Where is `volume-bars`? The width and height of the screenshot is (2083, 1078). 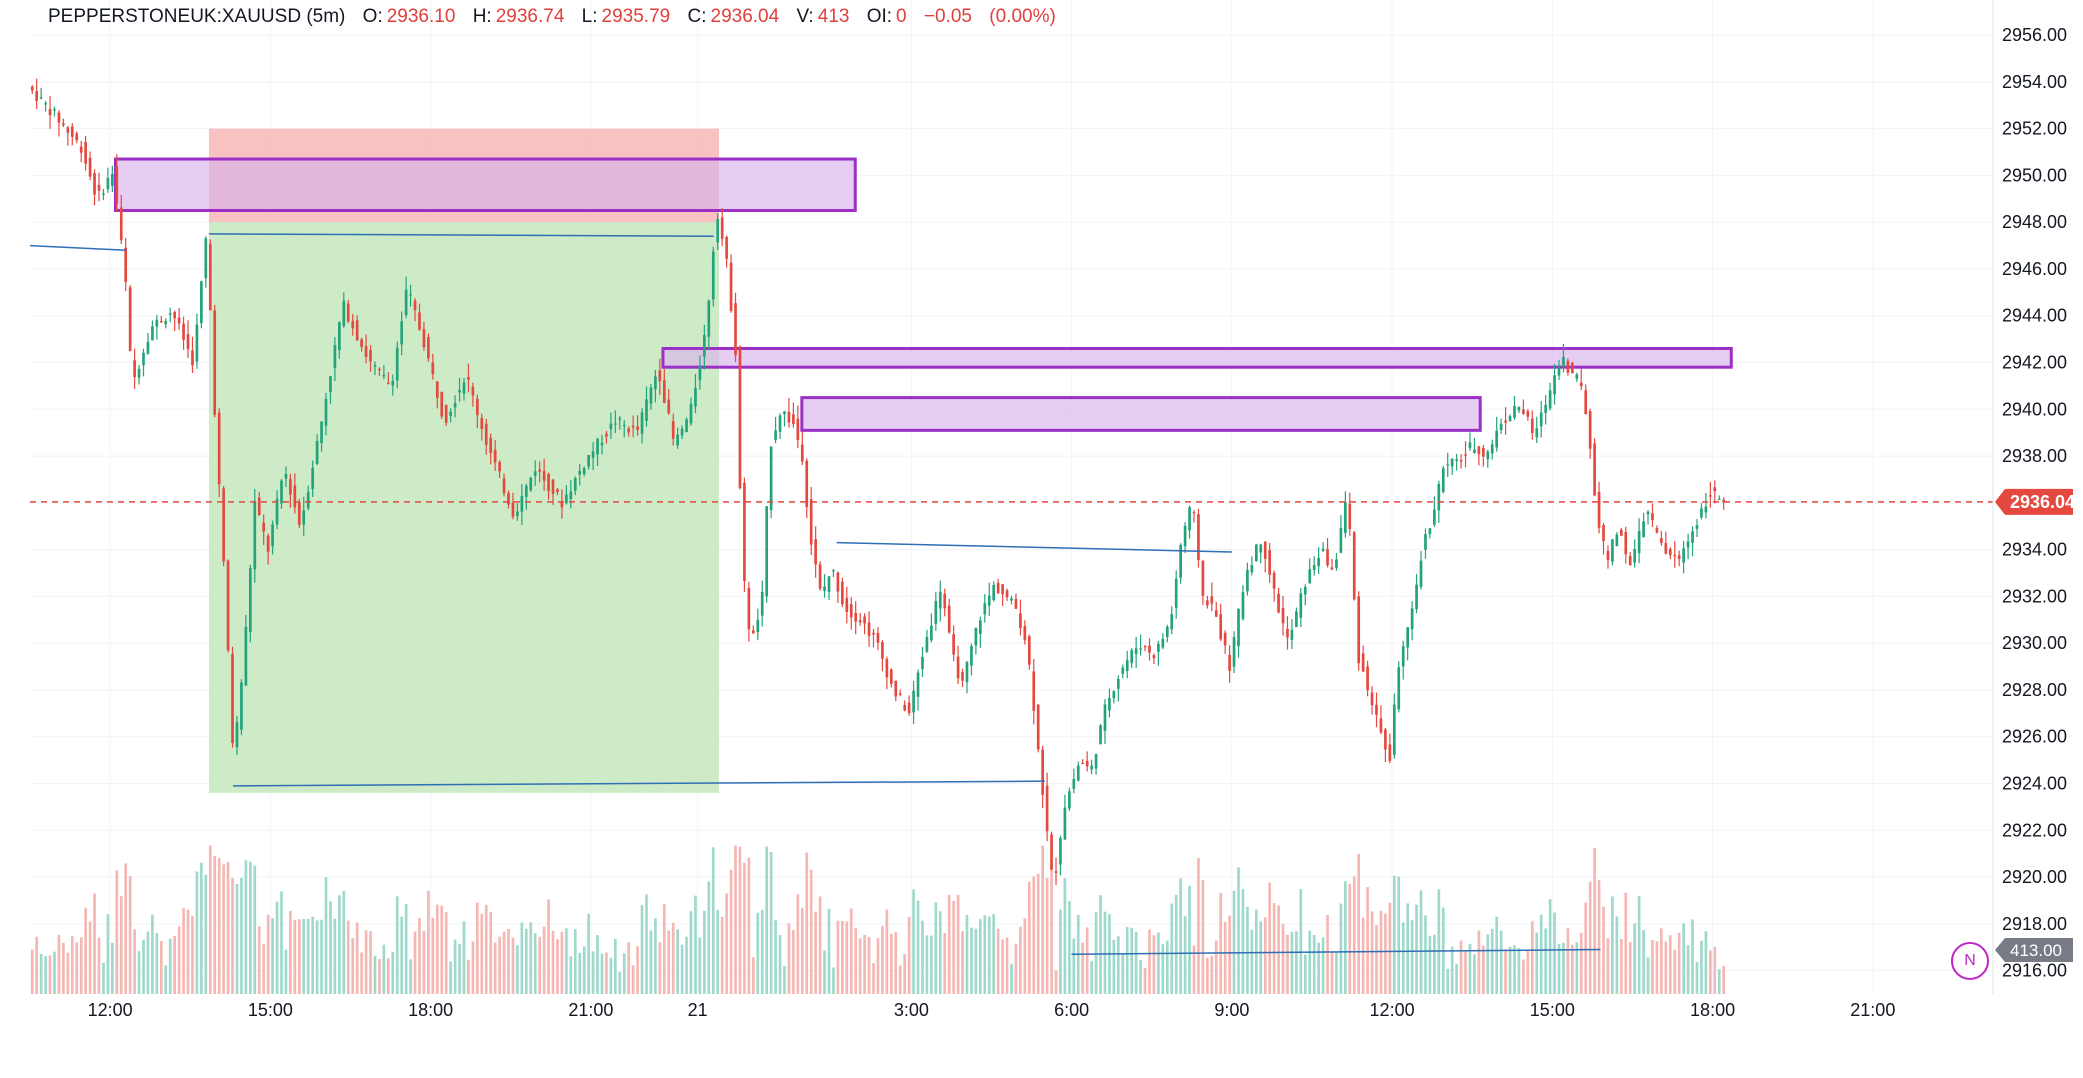 volume-bars is located at coordinates (878, 919).